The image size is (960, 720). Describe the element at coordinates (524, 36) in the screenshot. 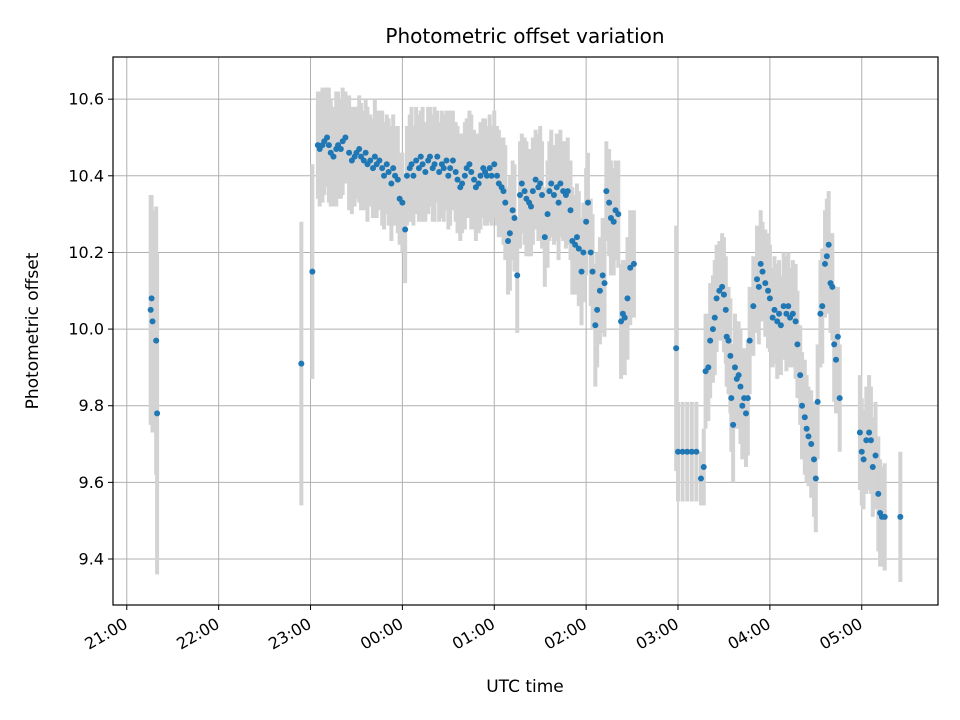

I see `chart-title: Photometric offset variation` at that location.